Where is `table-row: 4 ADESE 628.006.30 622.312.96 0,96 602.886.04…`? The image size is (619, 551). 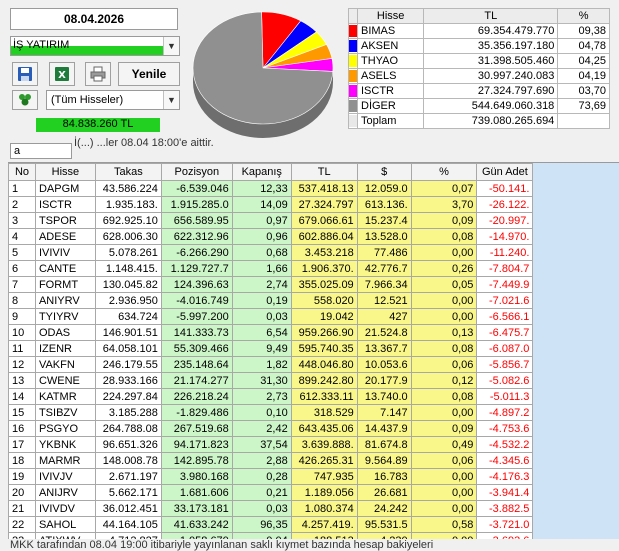
table-row: 4 ADESE 628.006.30 622.312.96 0,96 602.886.04… is located at coordinates (313, 236).